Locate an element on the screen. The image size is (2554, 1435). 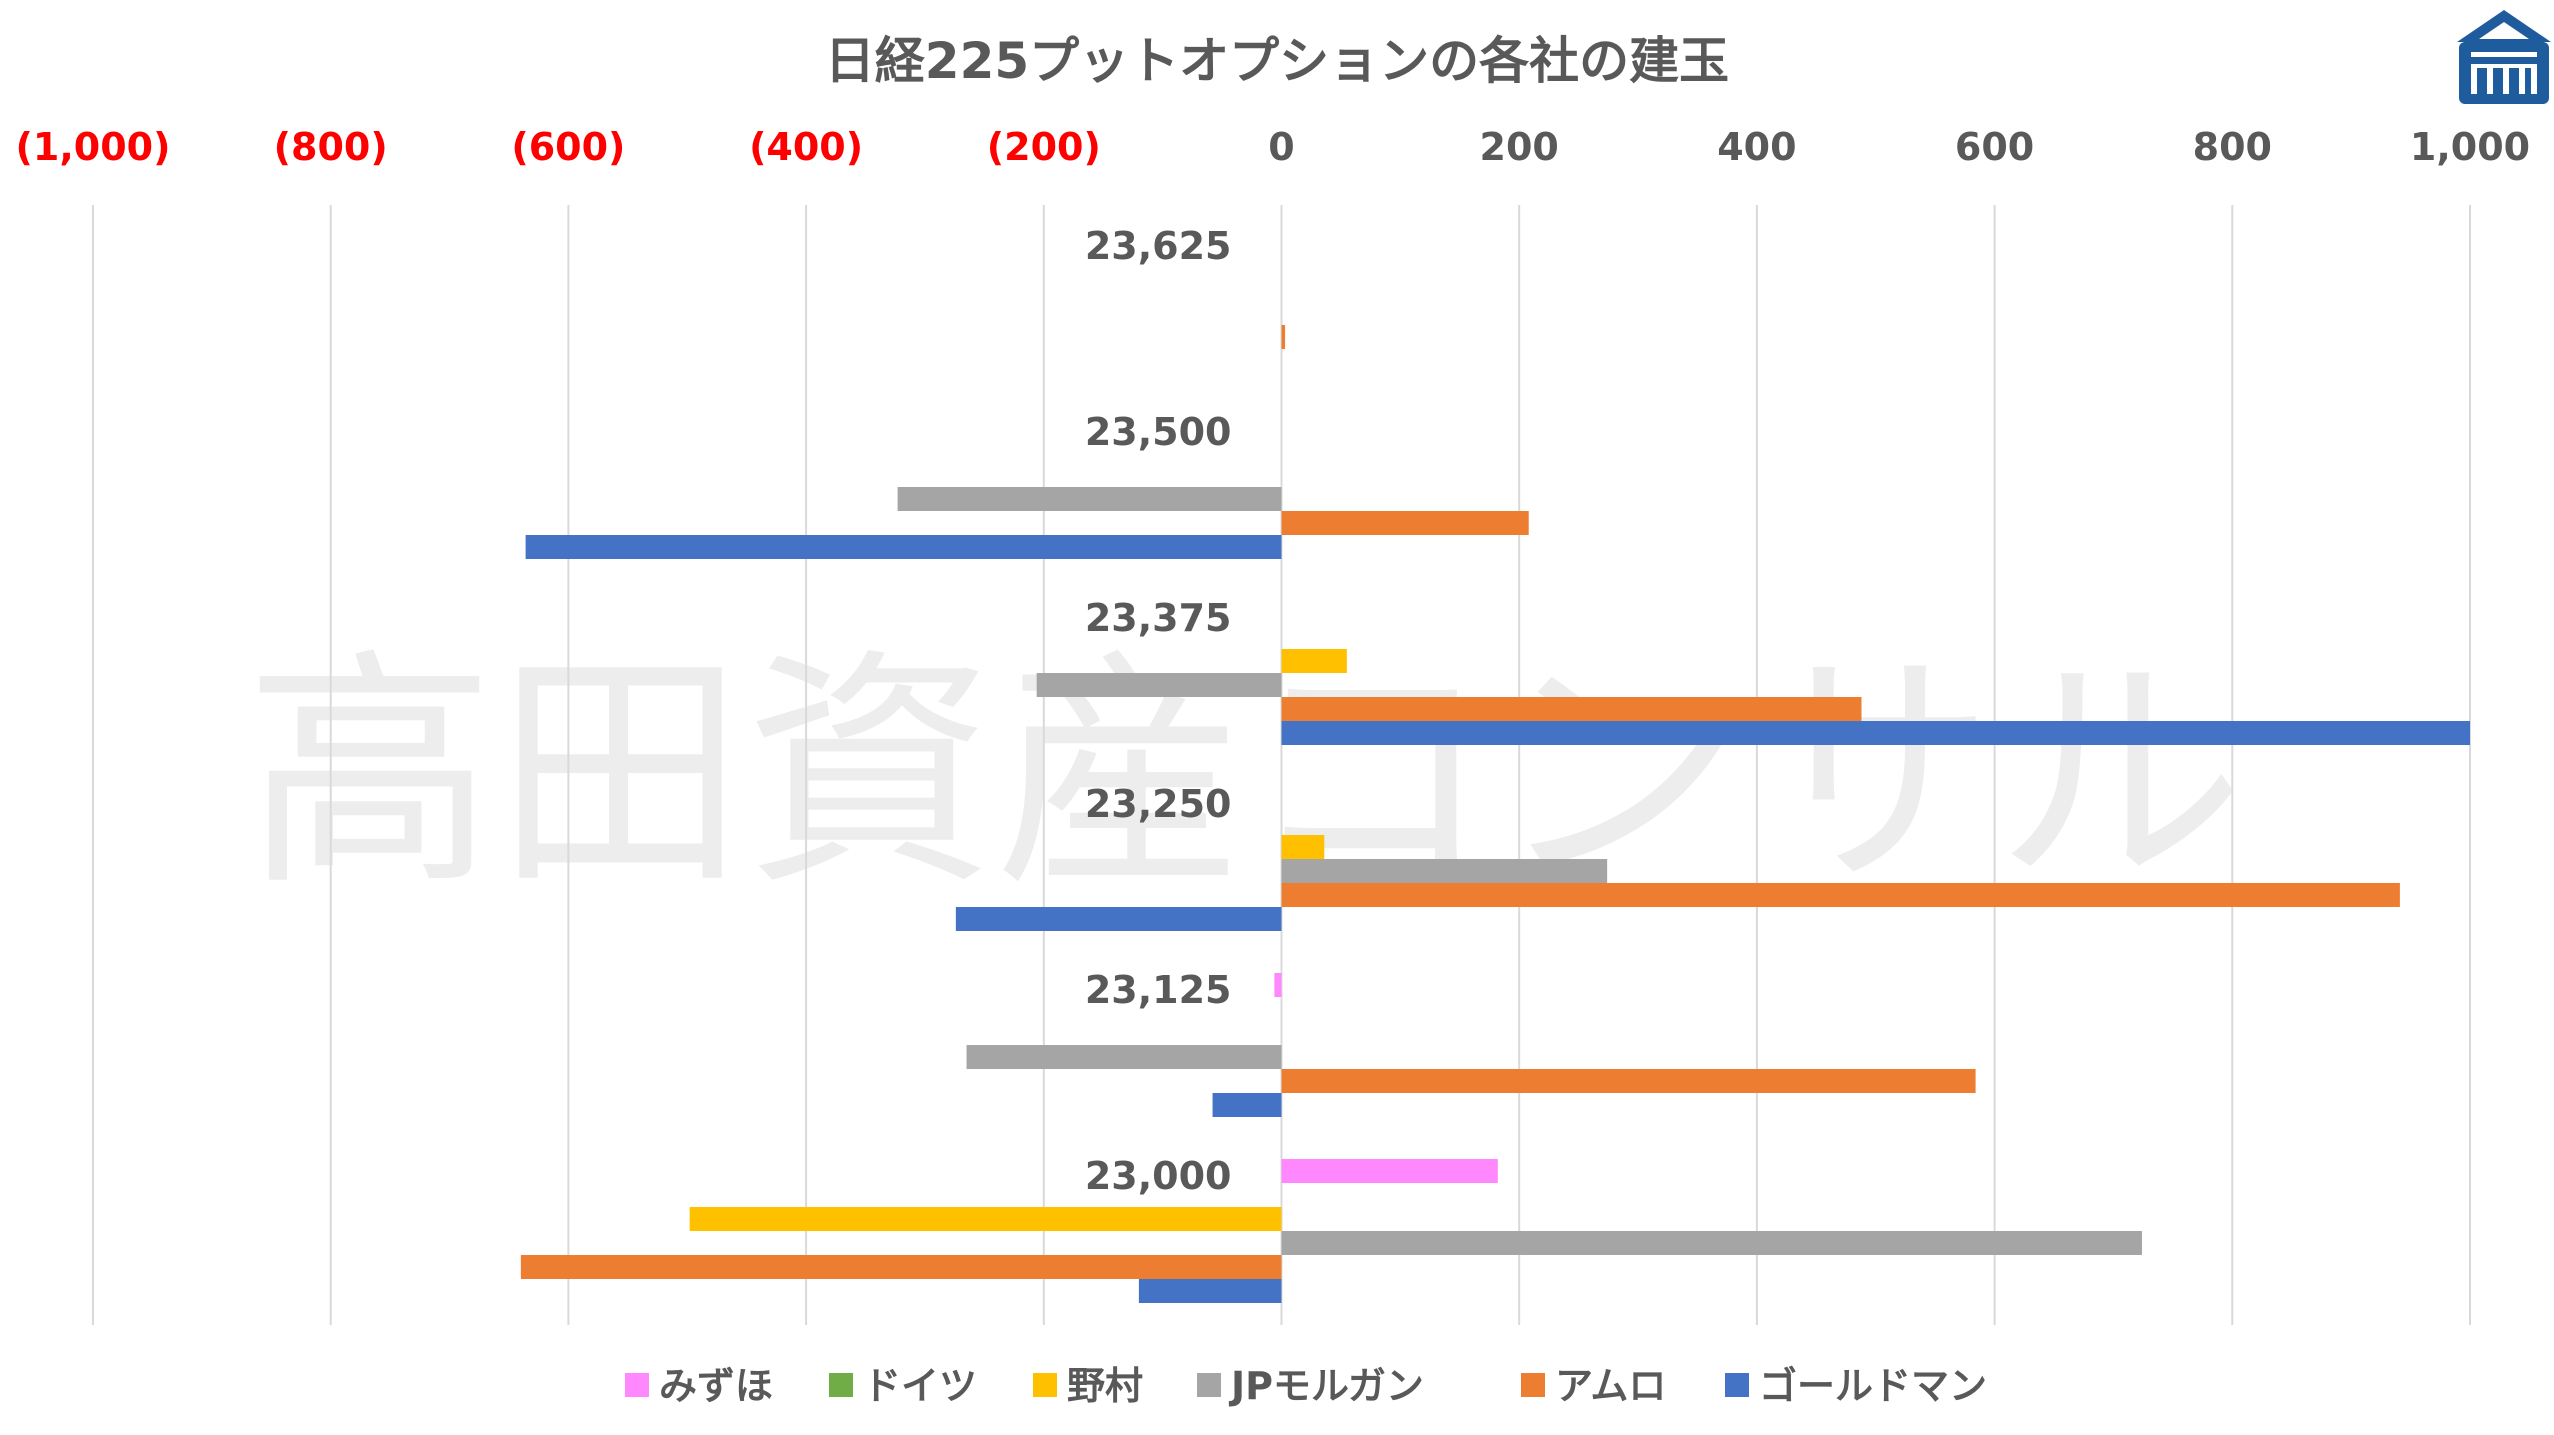
x-tick-label: 600 is located at coordinates (1994, 147).